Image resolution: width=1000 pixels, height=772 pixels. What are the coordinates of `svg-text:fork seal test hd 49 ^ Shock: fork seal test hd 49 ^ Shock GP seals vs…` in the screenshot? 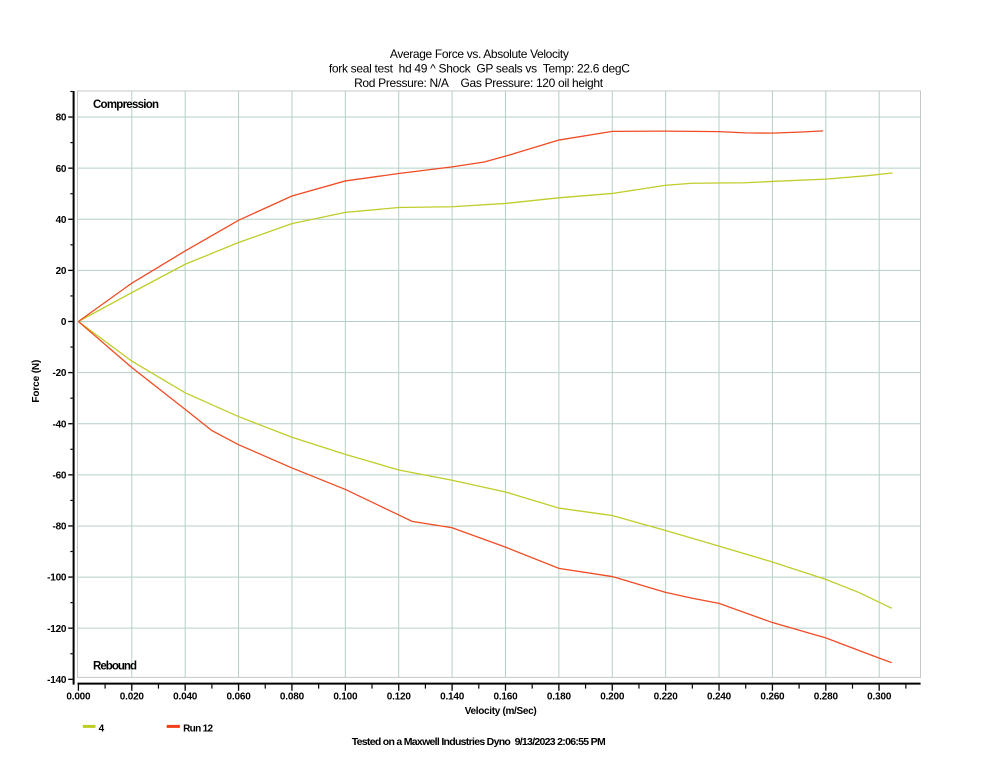 It's located at (479, 68).